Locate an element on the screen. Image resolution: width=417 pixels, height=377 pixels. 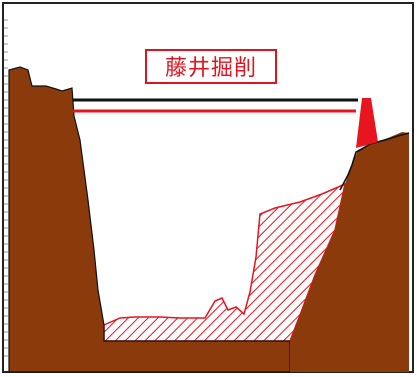
caption-text: 藤井掘削 is located at coordinates (211, 68).